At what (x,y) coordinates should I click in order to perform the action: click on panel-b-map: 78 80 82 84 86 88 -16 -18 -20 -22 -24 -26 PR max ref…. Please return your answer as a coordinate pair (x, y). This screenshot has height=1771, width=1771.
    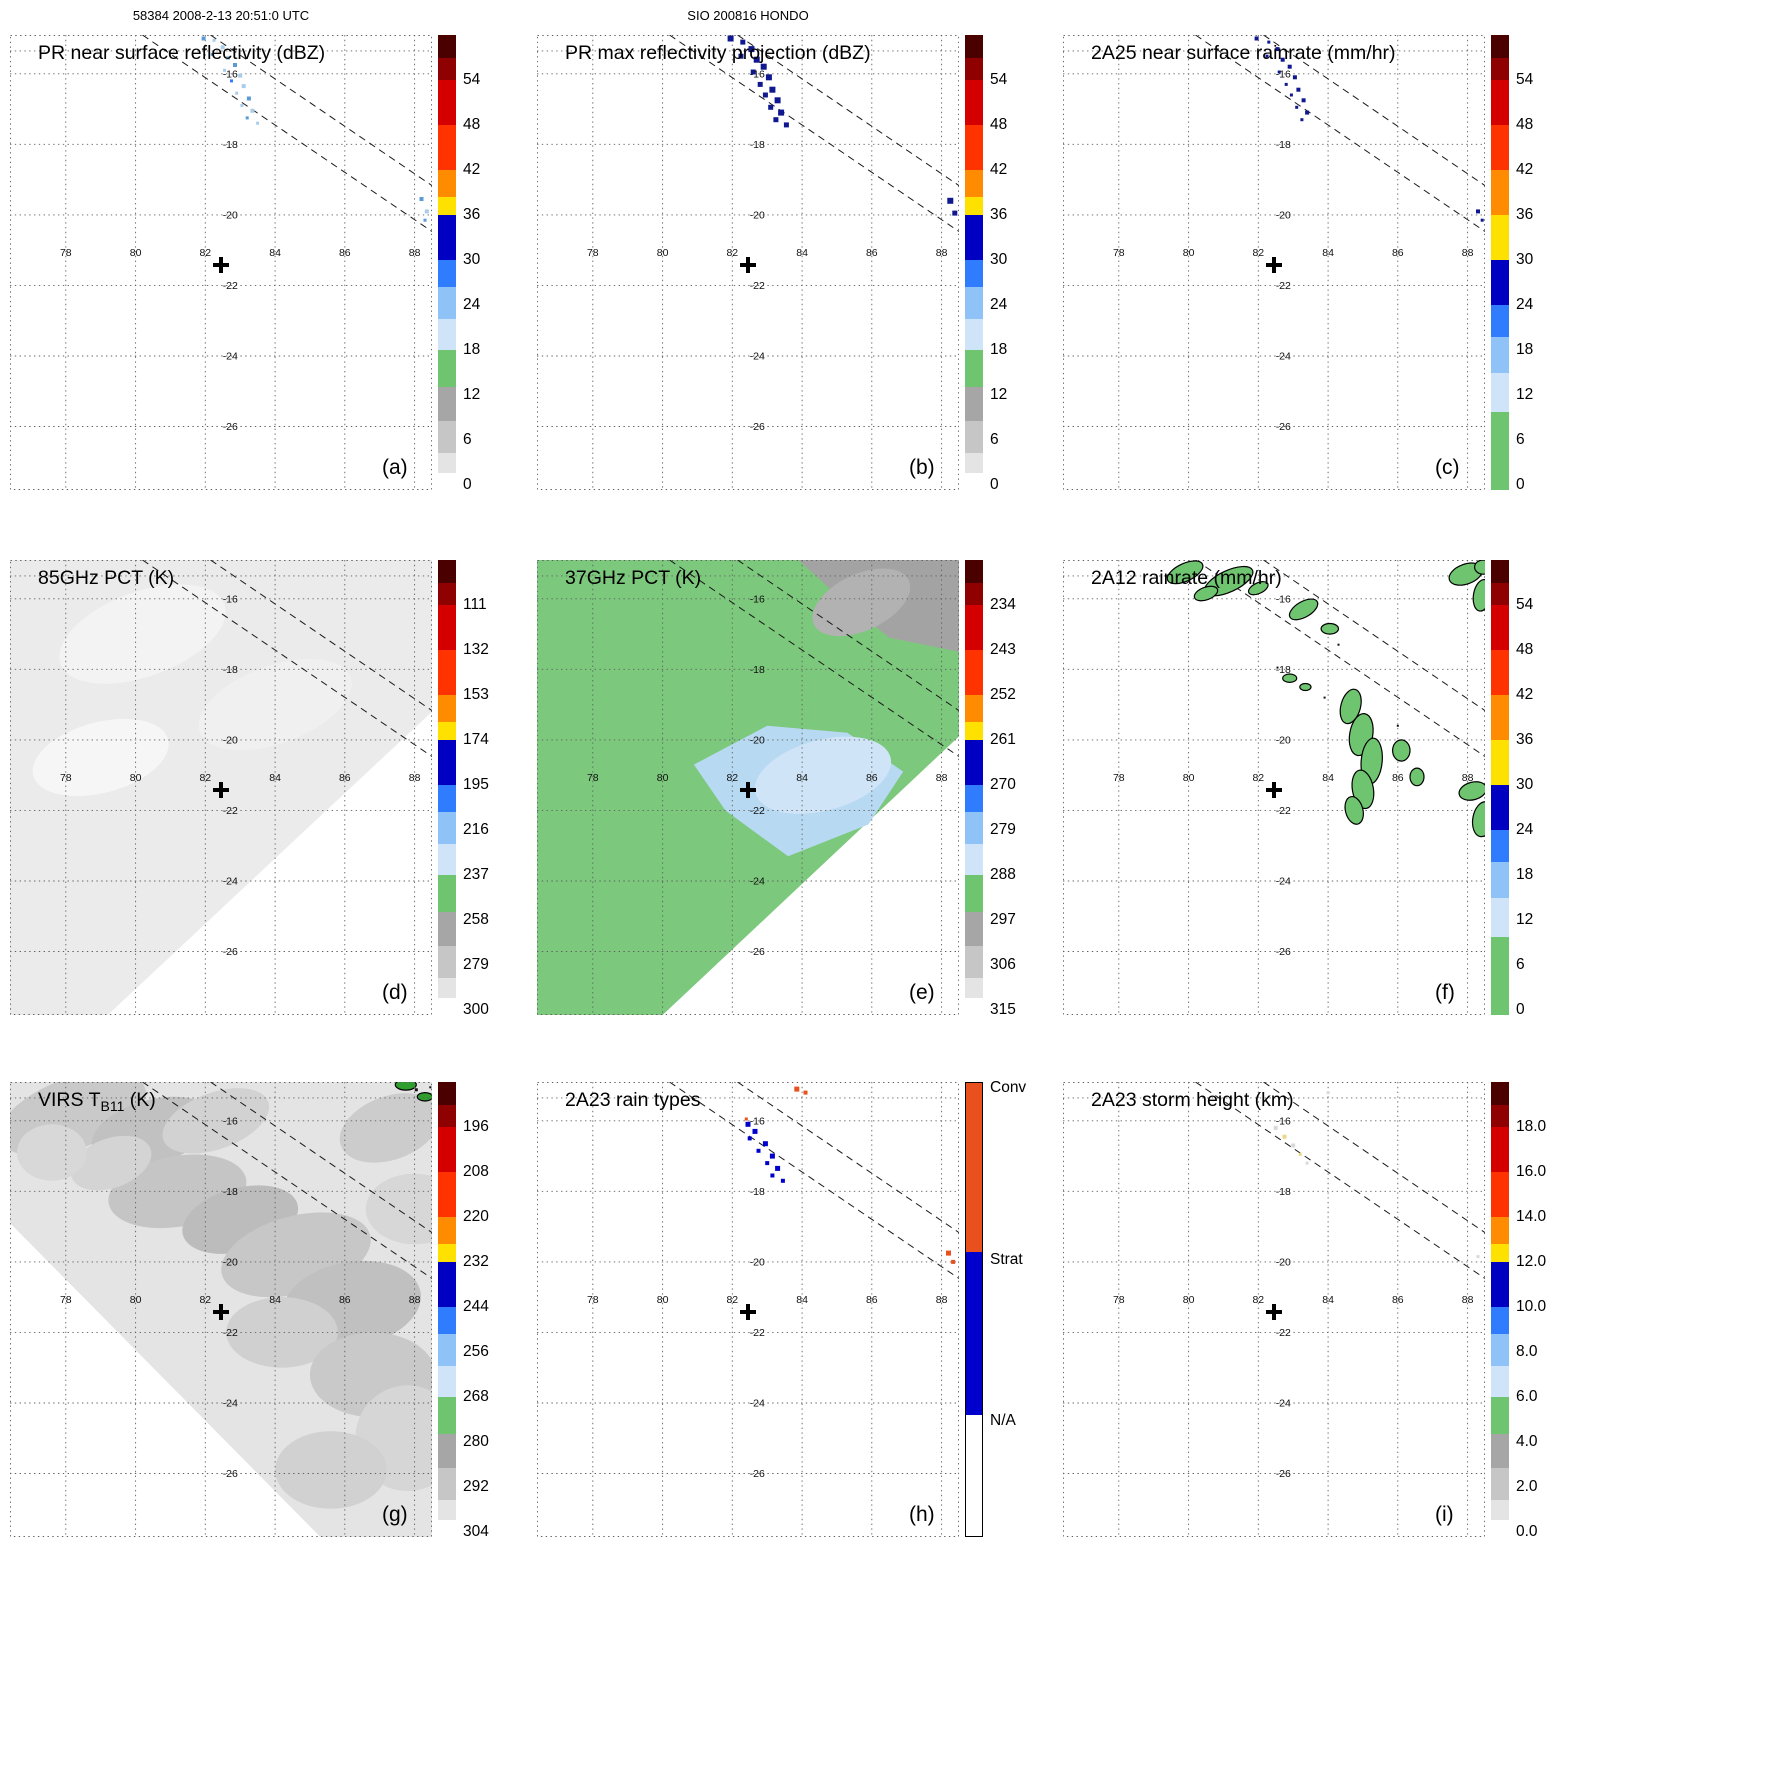
    Looking at the image, I should click on (748, 262).